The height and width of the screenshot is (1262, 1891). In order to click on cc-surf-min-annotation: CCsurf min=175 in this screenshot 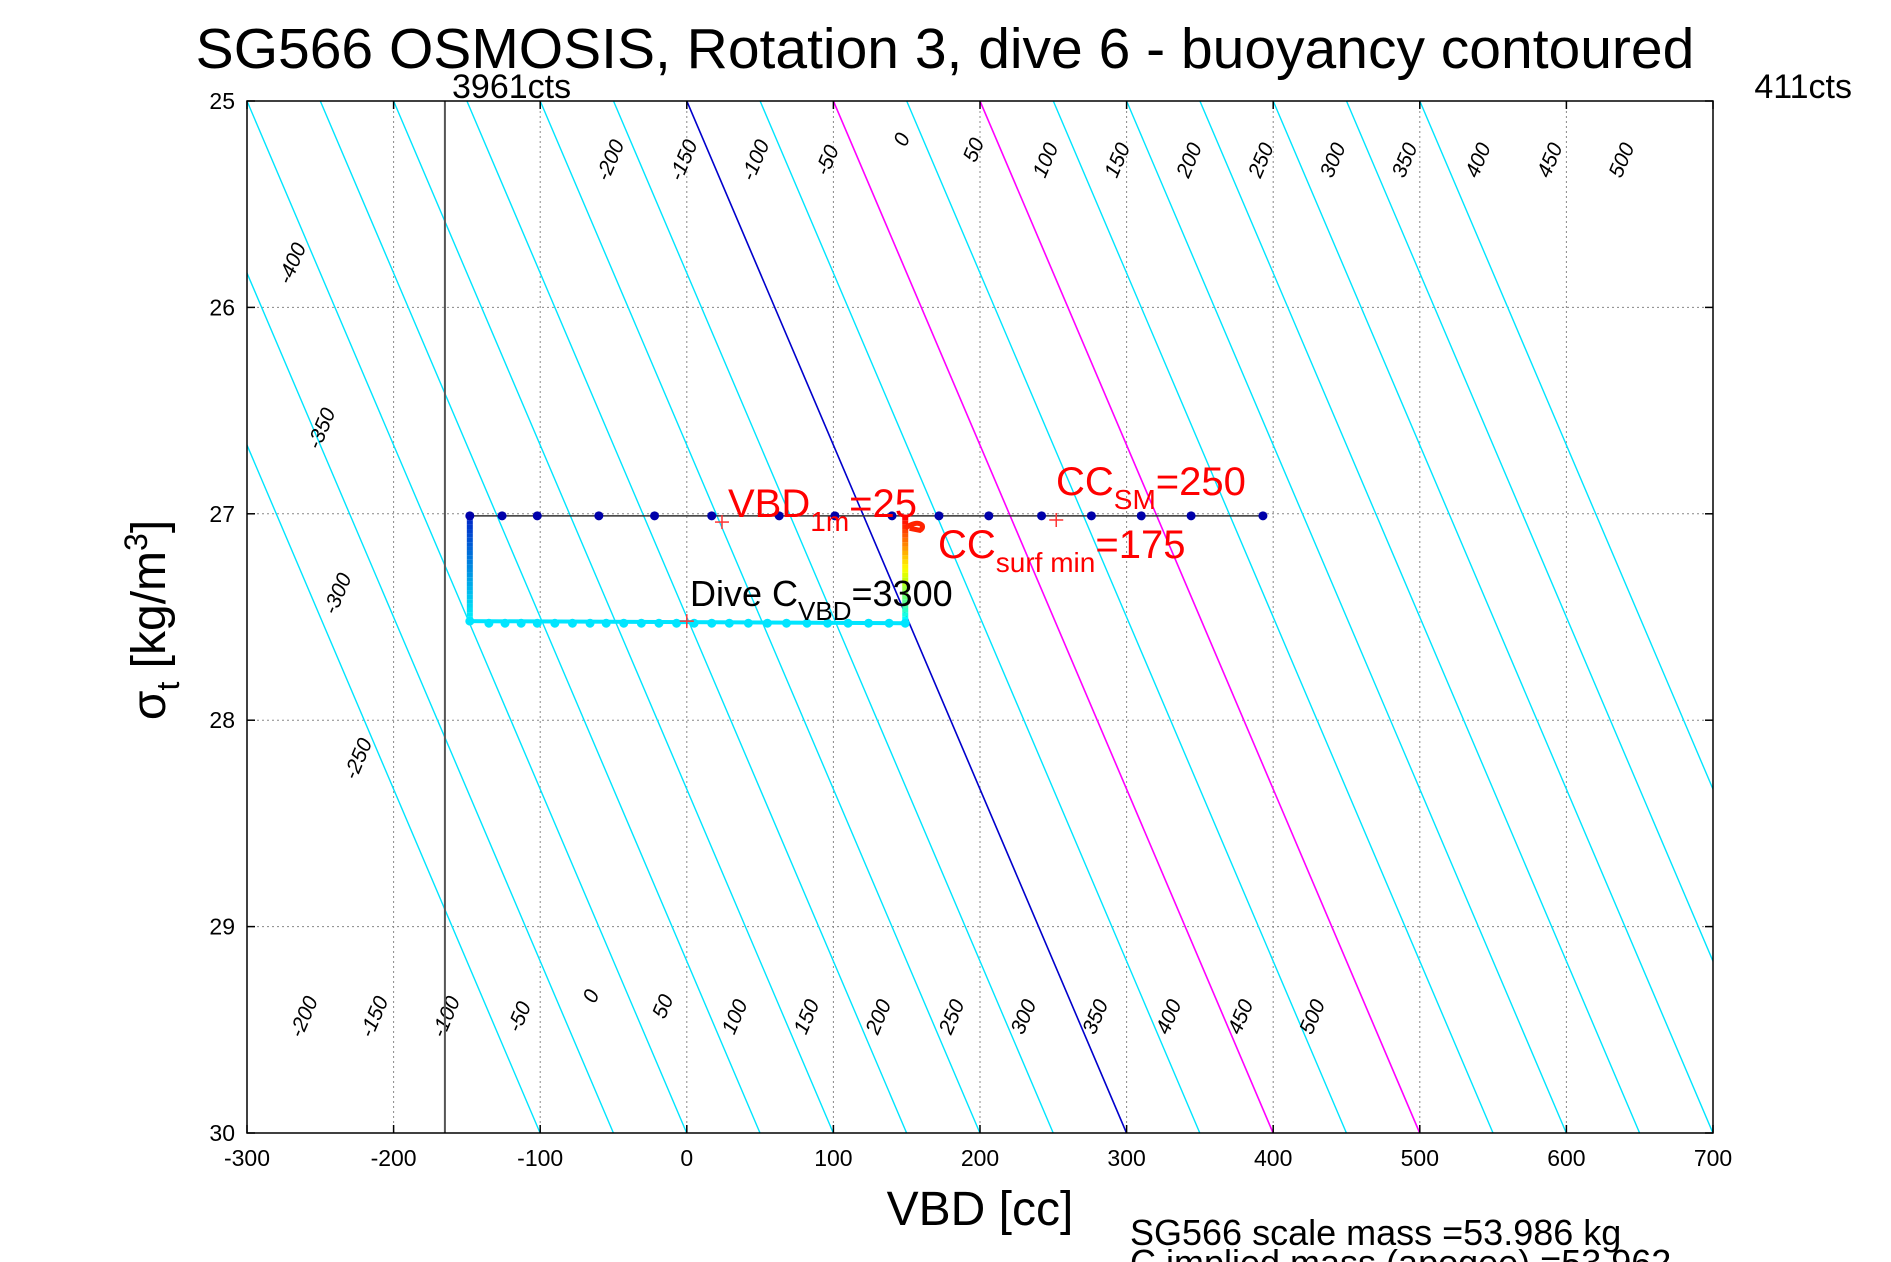, I will do `click(1061, 550)`.